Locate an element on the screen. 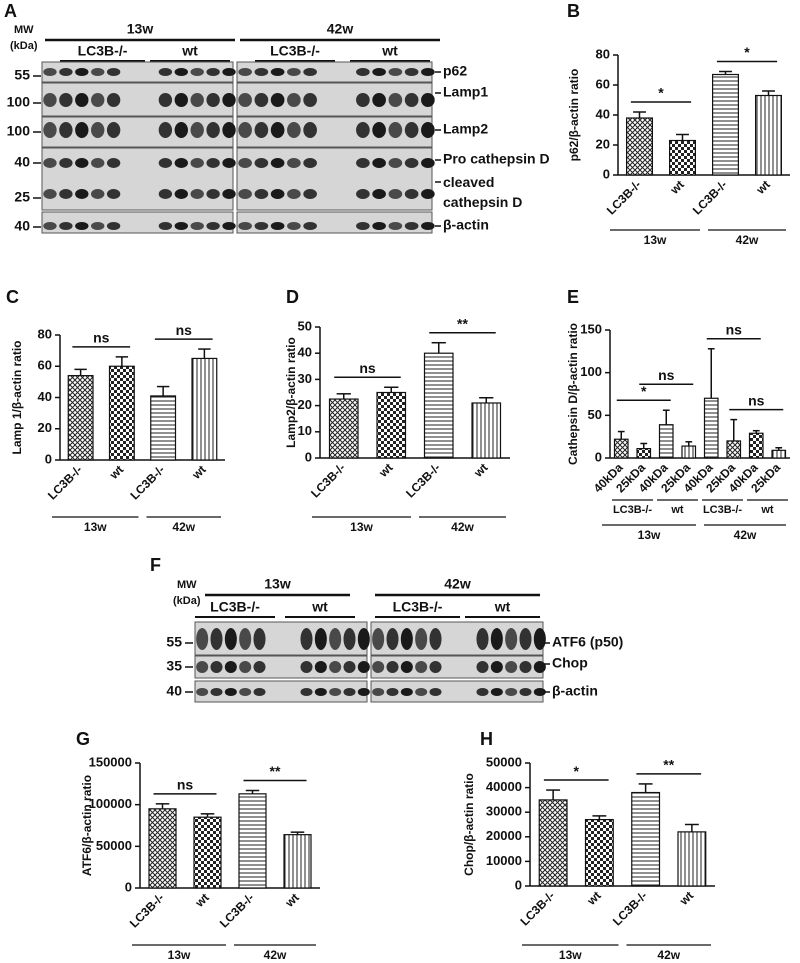 This screenshot has width=800, height=963. mw-marker: 55 is located at coordinates (22, 75).